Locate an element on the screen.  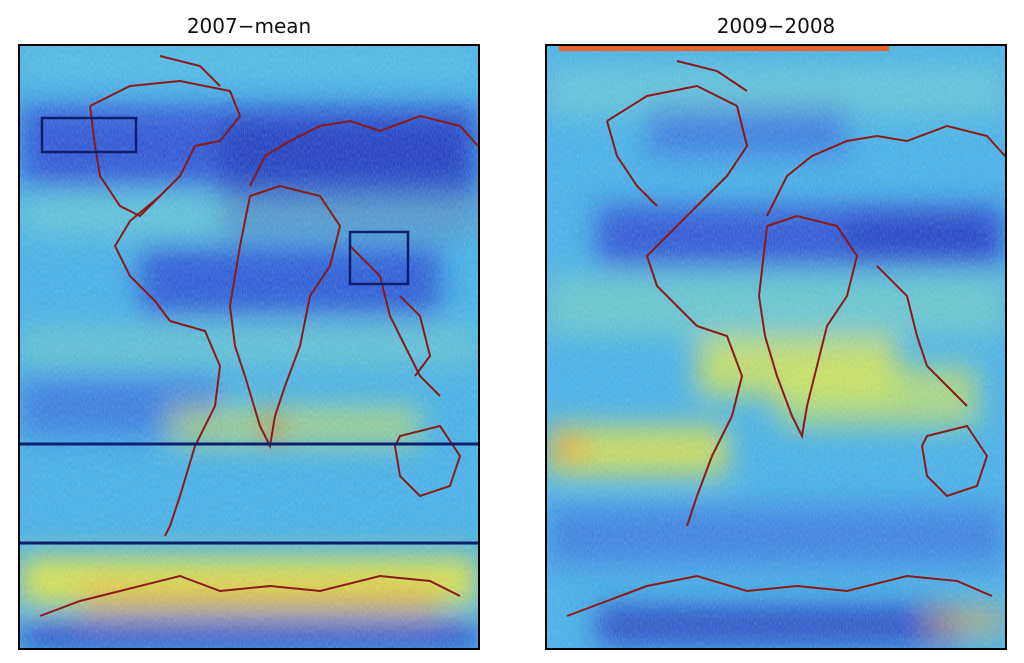
region-box-north-america is located at coordinates (89, 135).